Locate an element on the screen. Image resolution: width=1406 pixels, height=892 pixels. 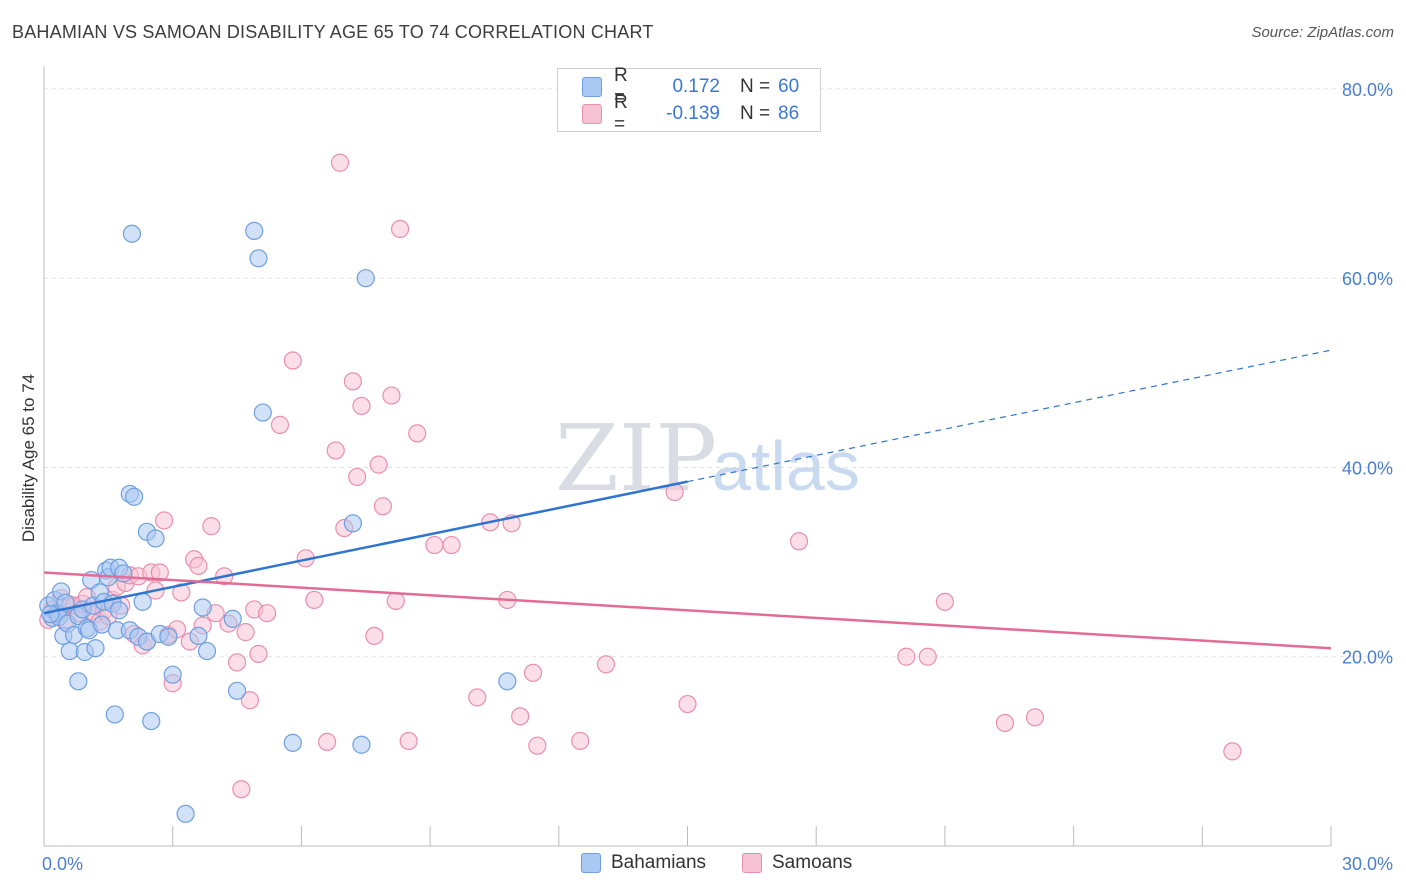
bottom-legend-label: Bahamians is located at coordinates (659, 862).